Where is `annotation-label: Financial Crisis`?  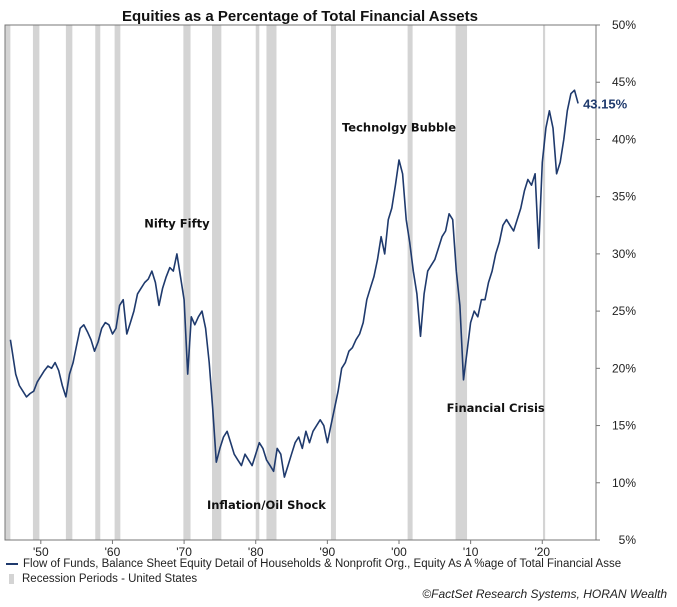 annotation-label: Financial Crisis is located at coordinates (496, 408).